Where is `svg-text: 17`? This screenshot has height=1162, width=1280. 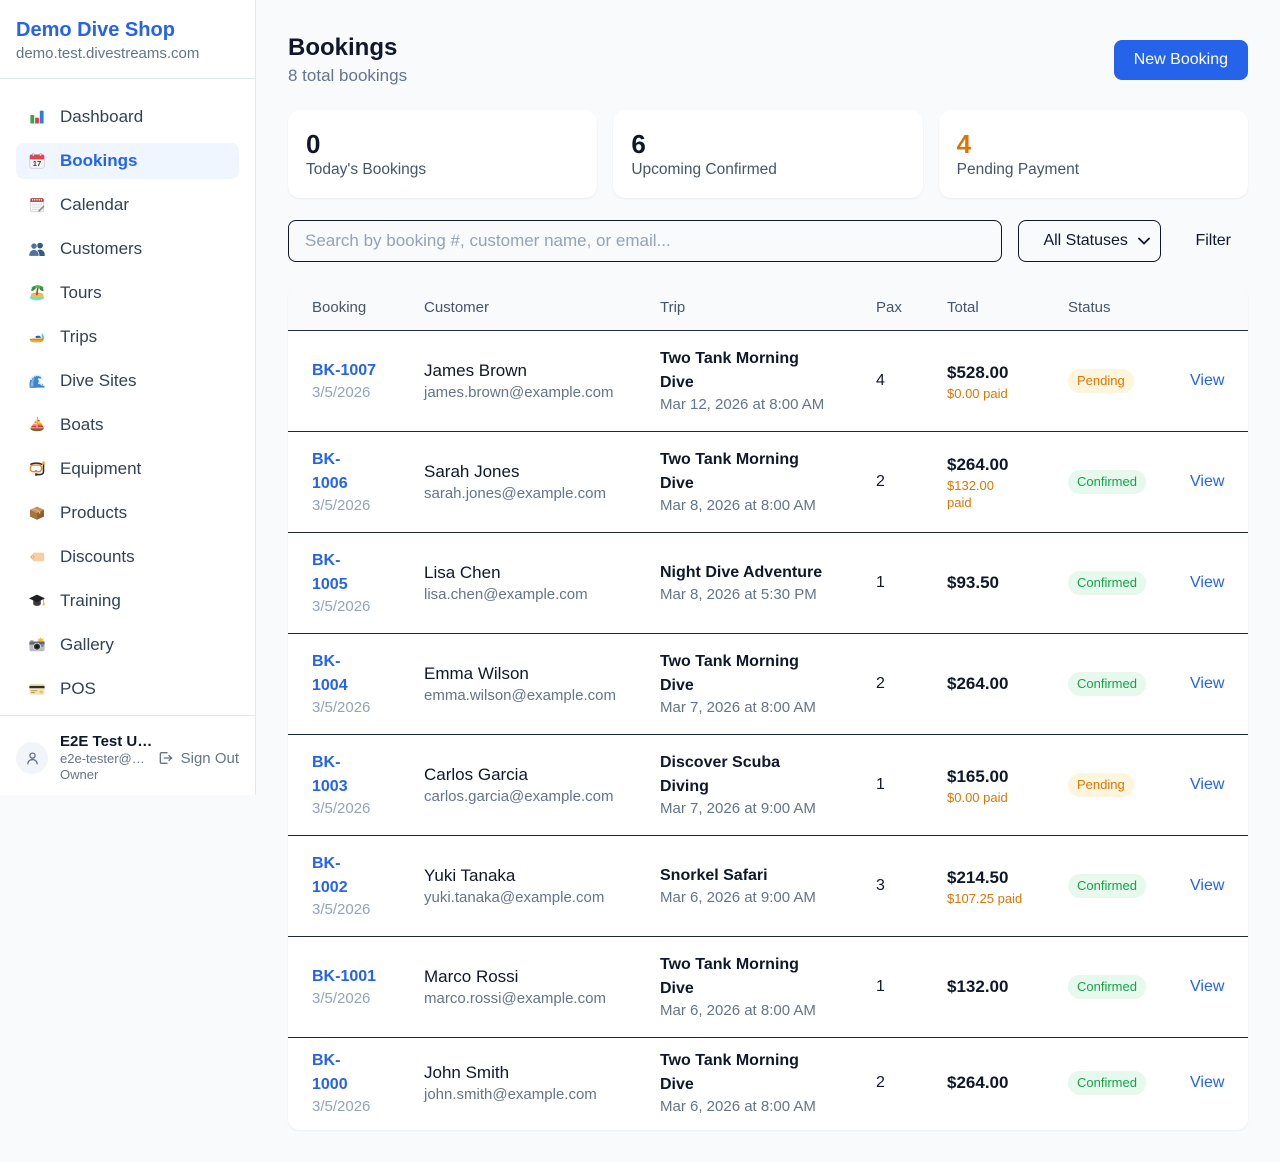 svg-text: 17 is located at coordinates (37, 163).